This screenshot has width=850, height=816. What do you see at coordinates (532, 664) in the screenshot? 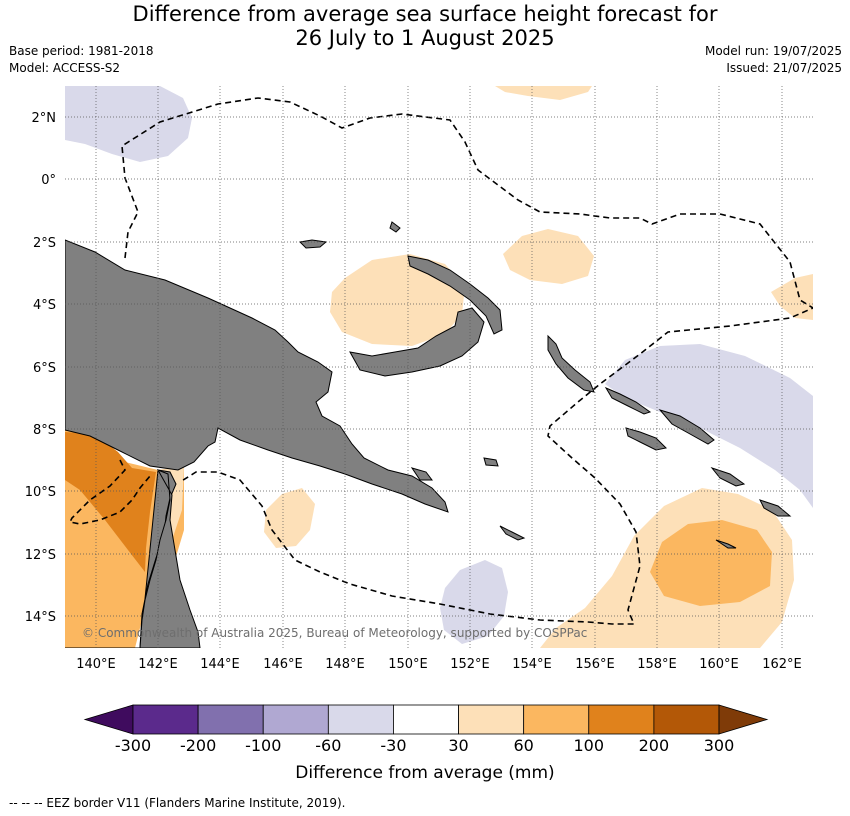
I see `lon-label-154: 154°E` at bounding box center [532, 664].